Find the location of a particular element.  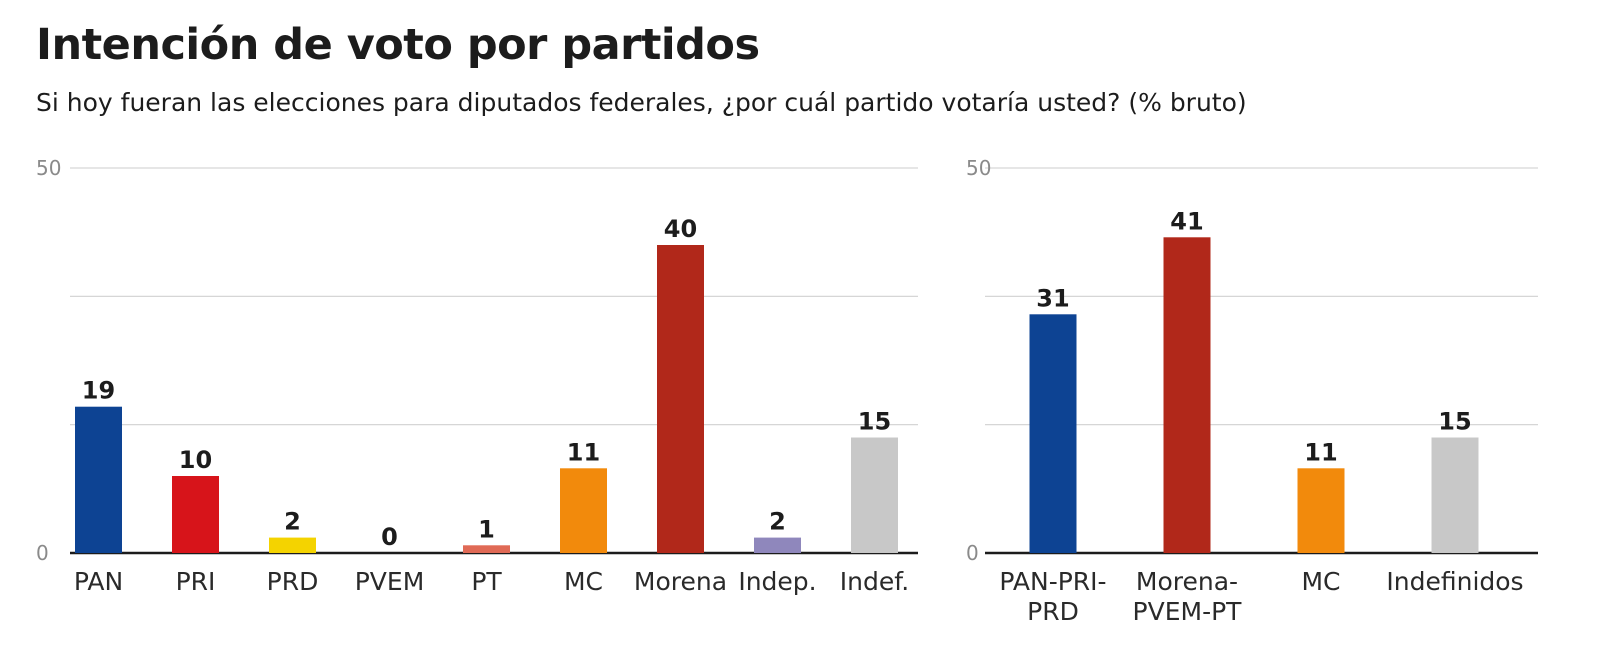

data-label: 31 is located at coordinates (1052, 298).